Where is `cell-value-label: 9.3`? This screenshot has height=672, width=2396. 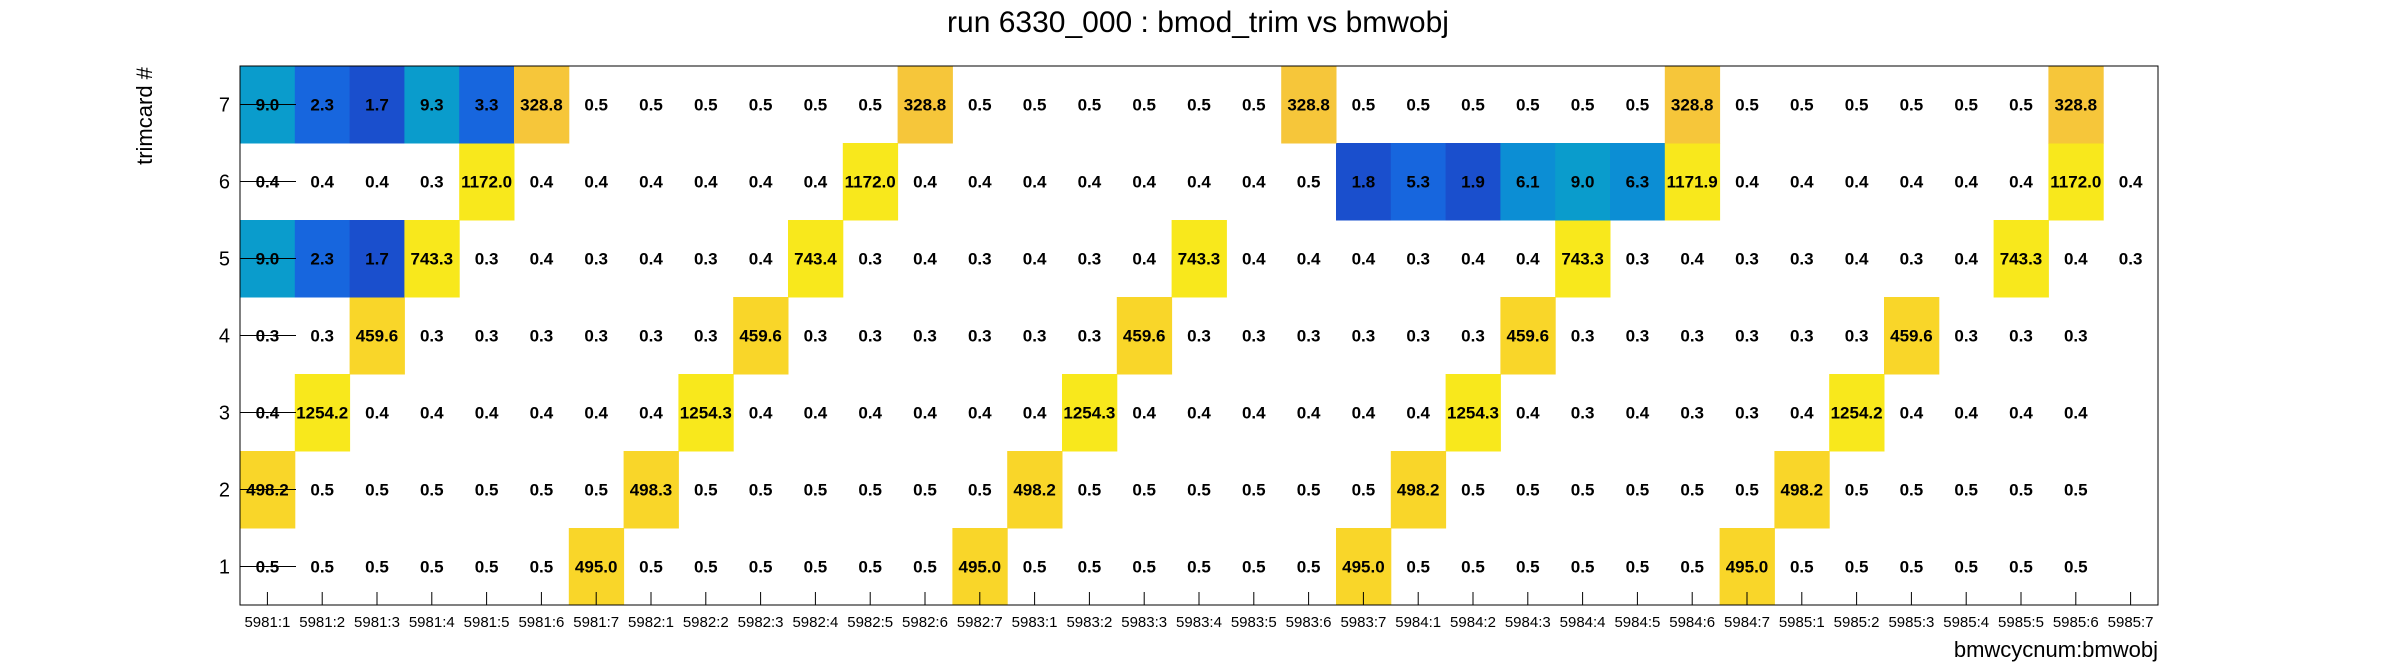 cell-value-label: 9.3 is located at coordinates (432, 105).